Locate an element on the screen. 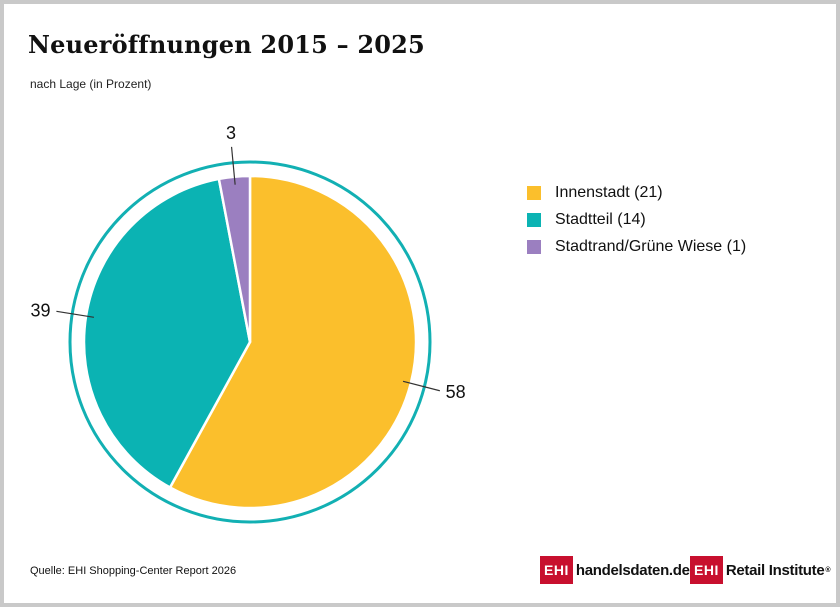  chart-subtitle: nach Lage (in Prozent) is located at coordinates (91, 84).